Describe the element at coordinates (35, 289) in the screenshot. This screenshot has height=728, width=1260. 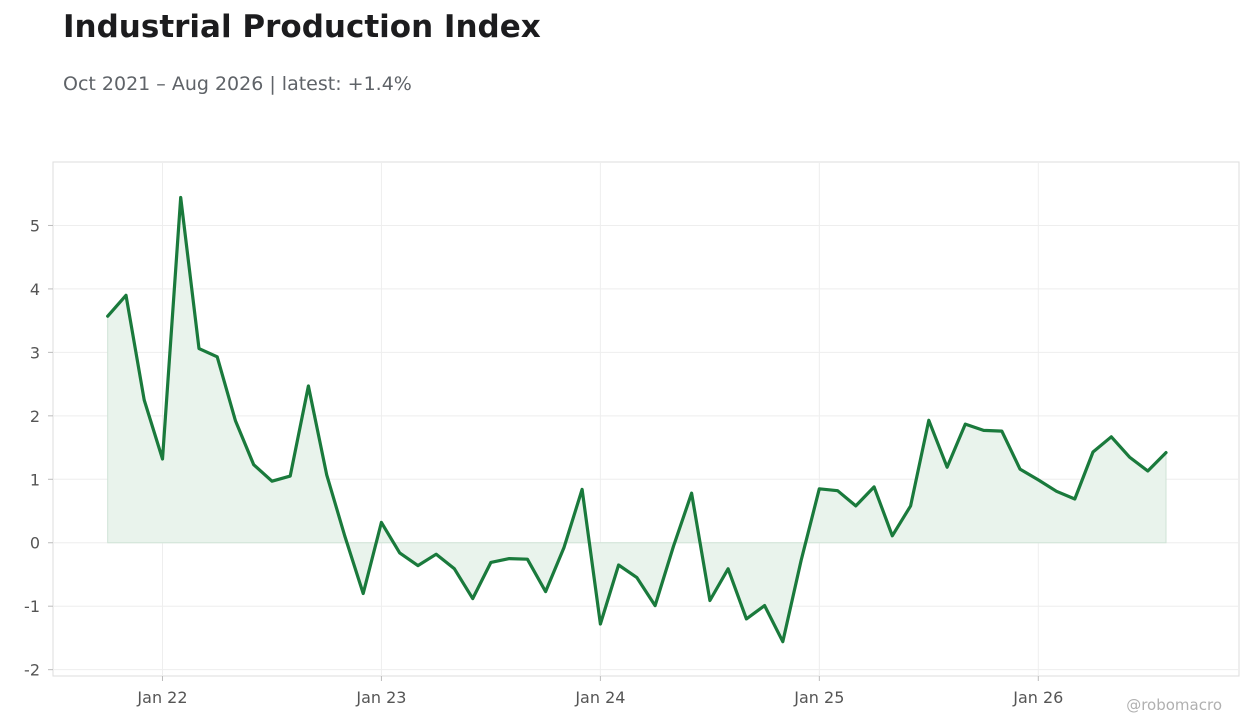
I see `y-tick-label: 4` at that location.